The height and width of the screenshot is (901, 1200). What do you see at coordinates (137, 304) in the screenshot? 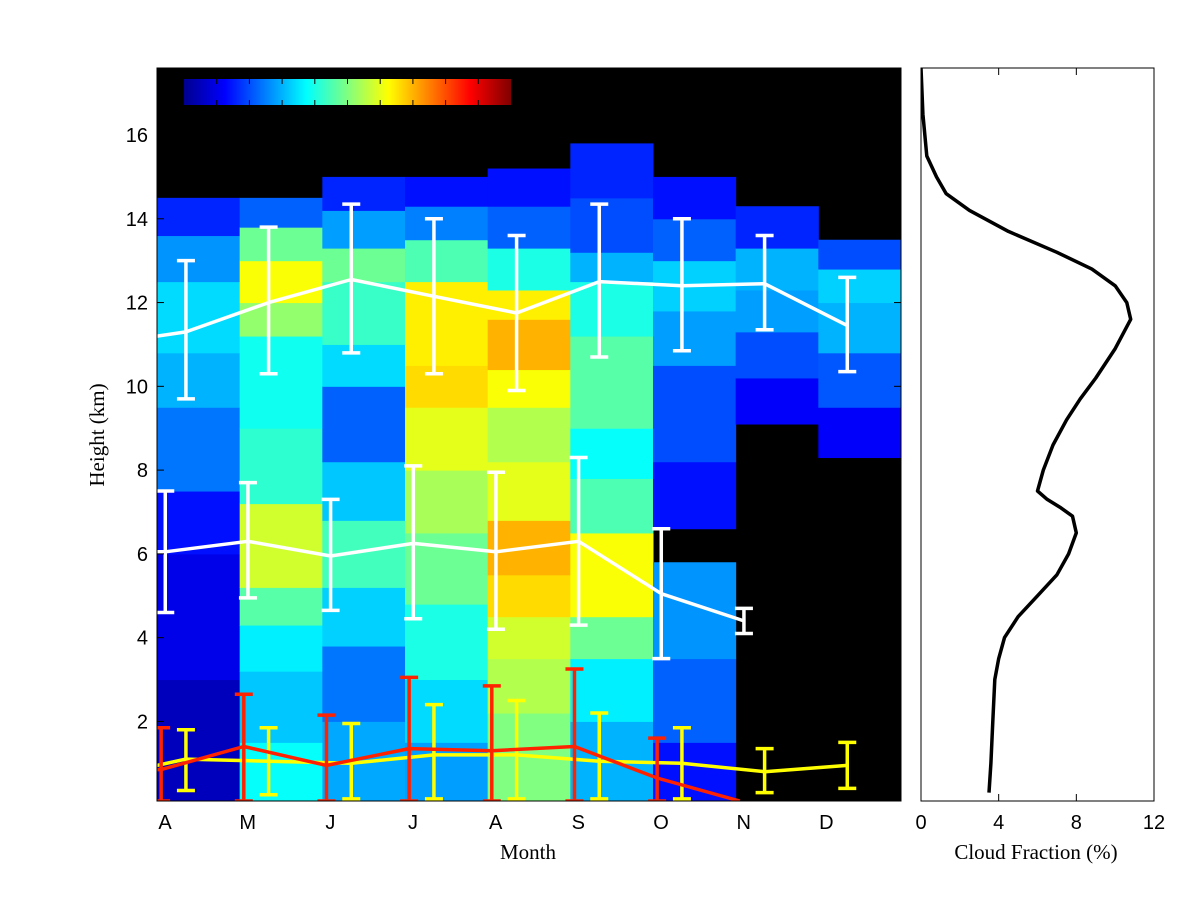
I see `y-tick-label: 12` at bounding box center [137, 304].